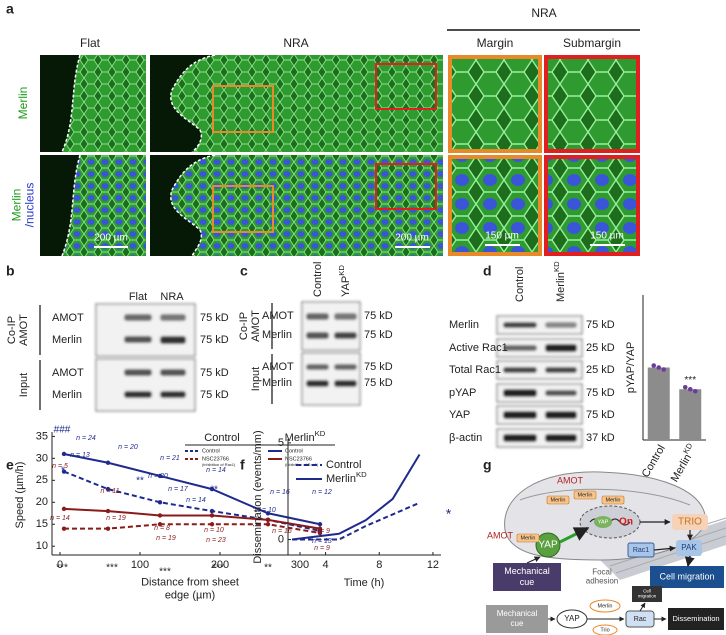 The width and height of the screenshot is (726, 635). Describe the element at coordinates (219, 464) in the screenshot. I see `legend-note: (inhibition of Rac1)` at that location.